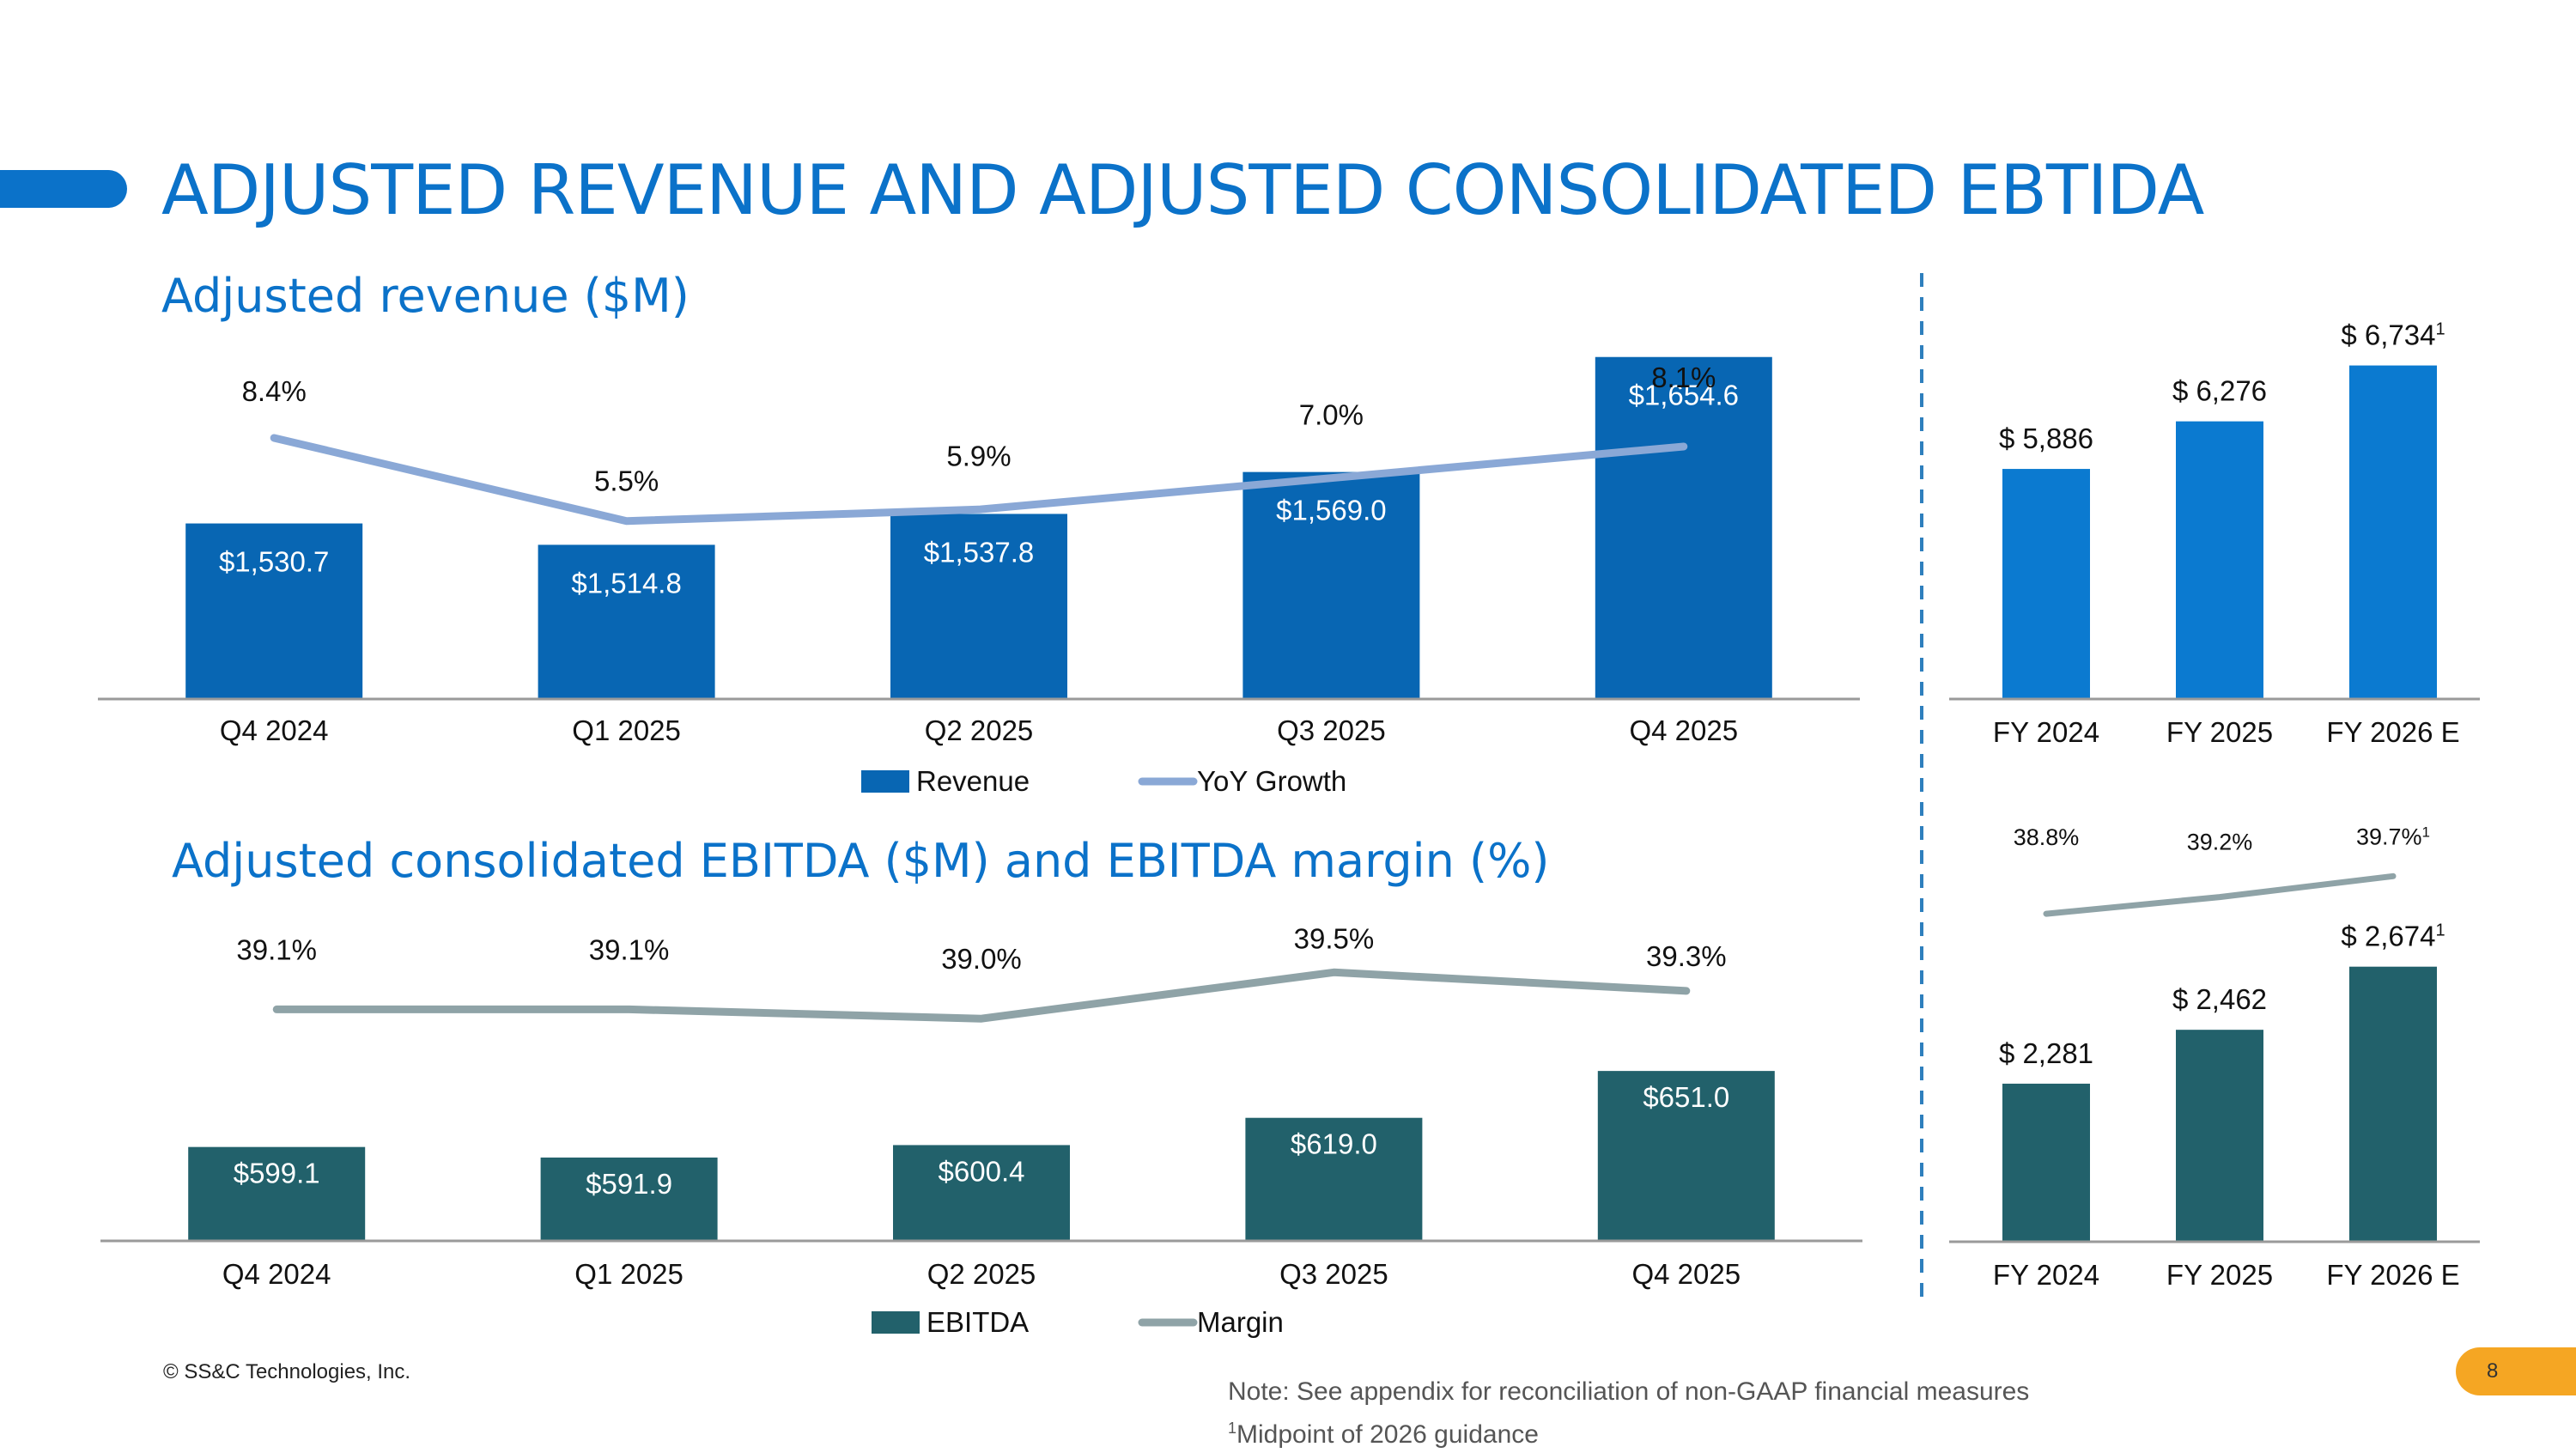 The image size is (2576, 1453). What do you see at coordinates (2046, 439) in the screenshot?
I see `bar-value-label: $ 5,886` at bounding box center [2046, 439].